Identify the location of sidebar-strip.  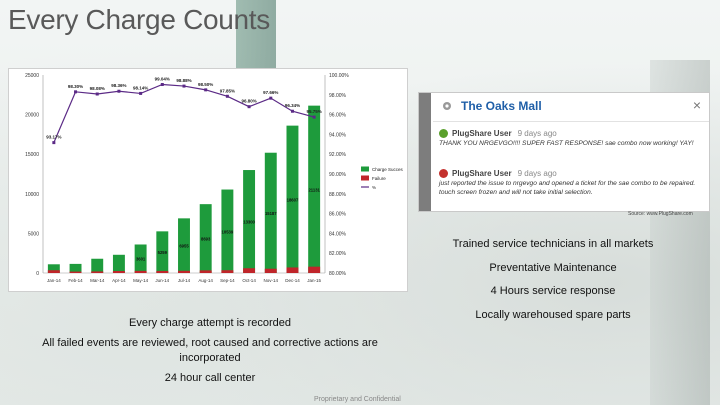
(425, 152).